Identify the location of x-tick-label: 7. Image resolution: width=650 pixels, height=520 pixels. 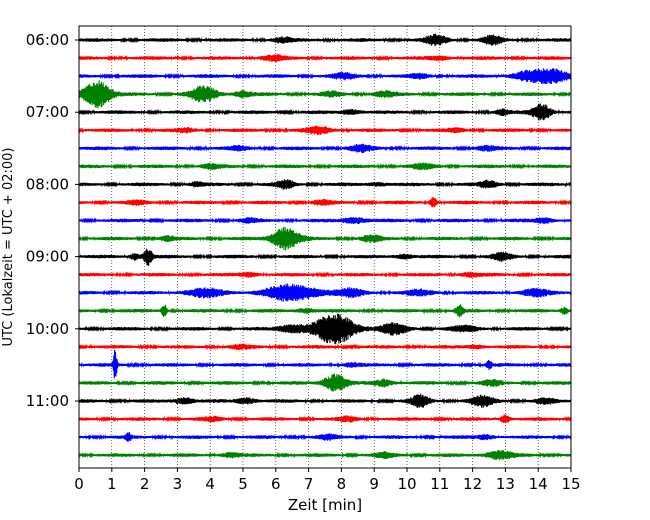
(309, 484).